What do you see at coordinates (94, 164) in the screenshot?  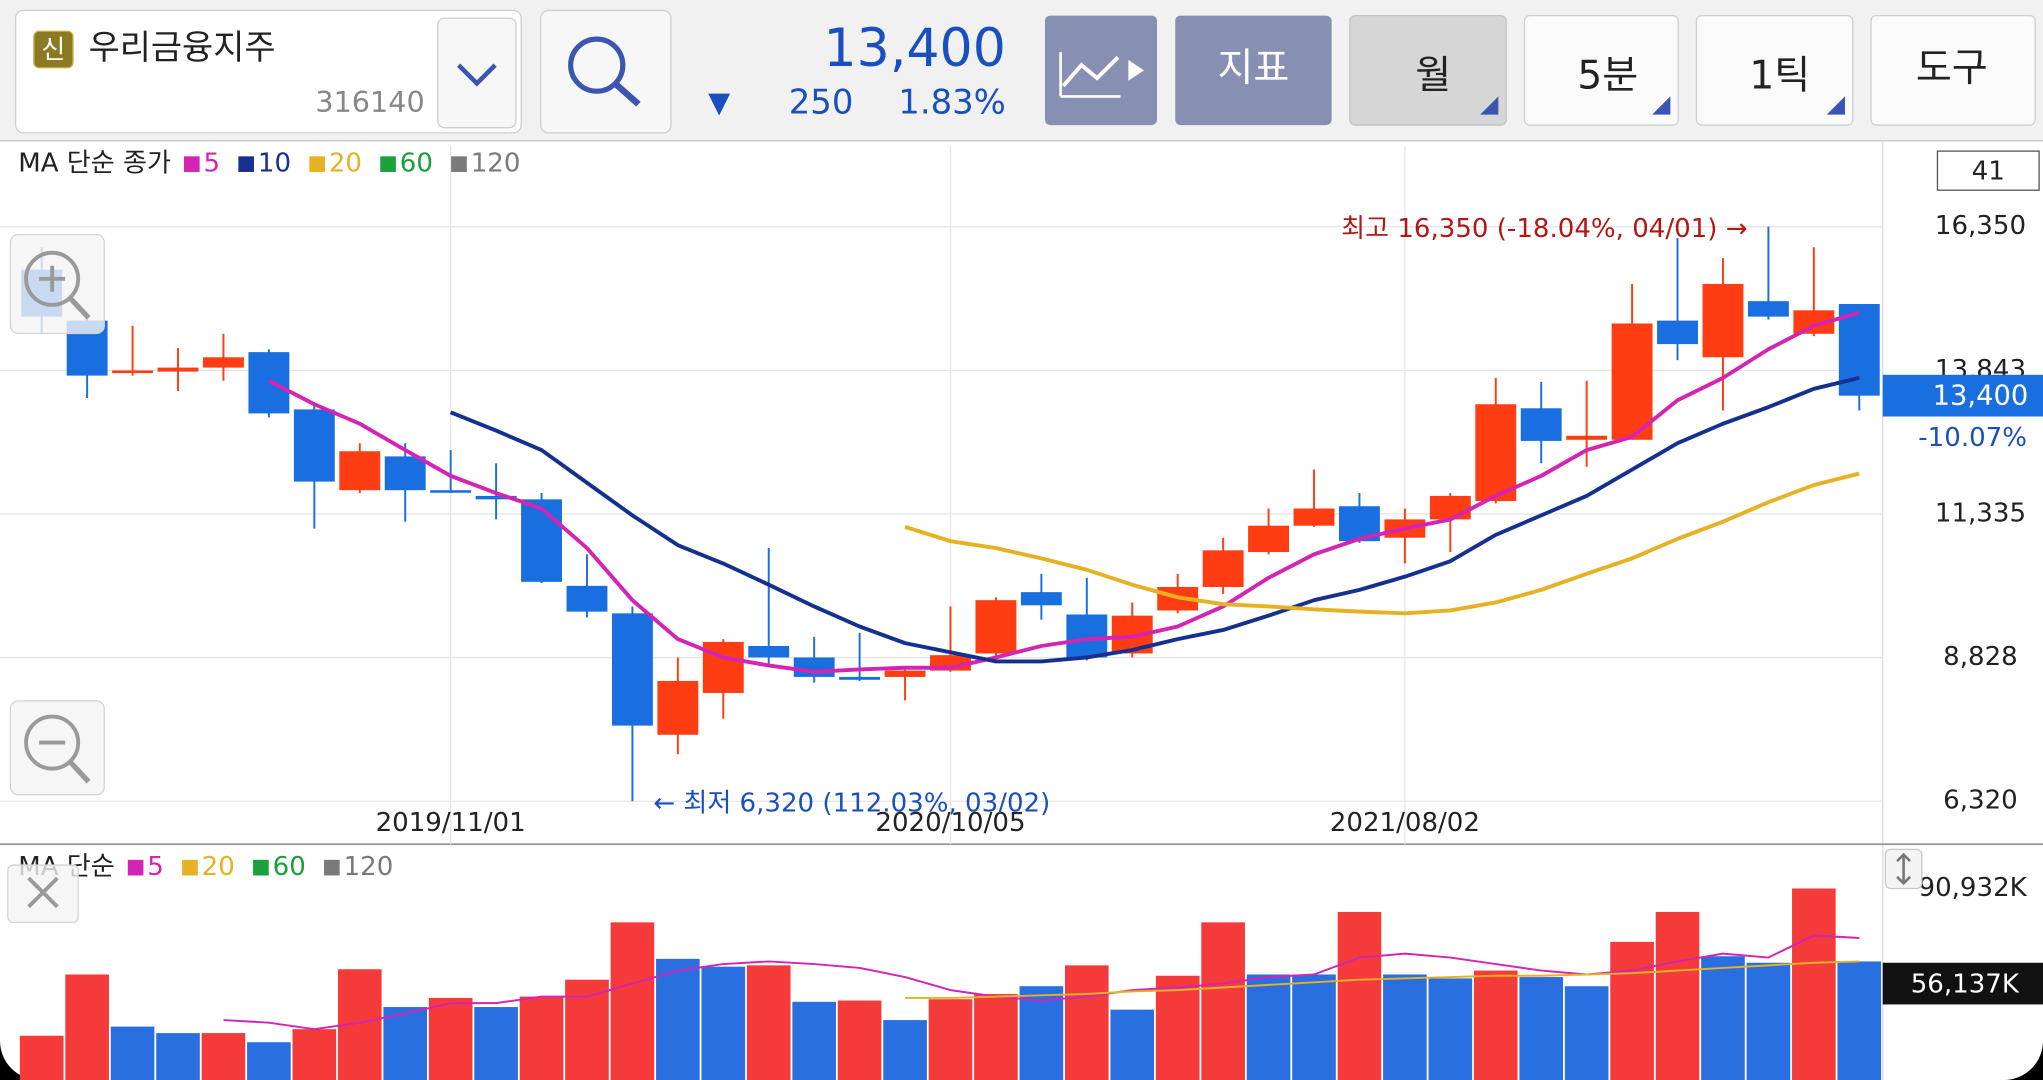 I see `legend-title: MA 단순 종가` at bounding box center [94, 164].